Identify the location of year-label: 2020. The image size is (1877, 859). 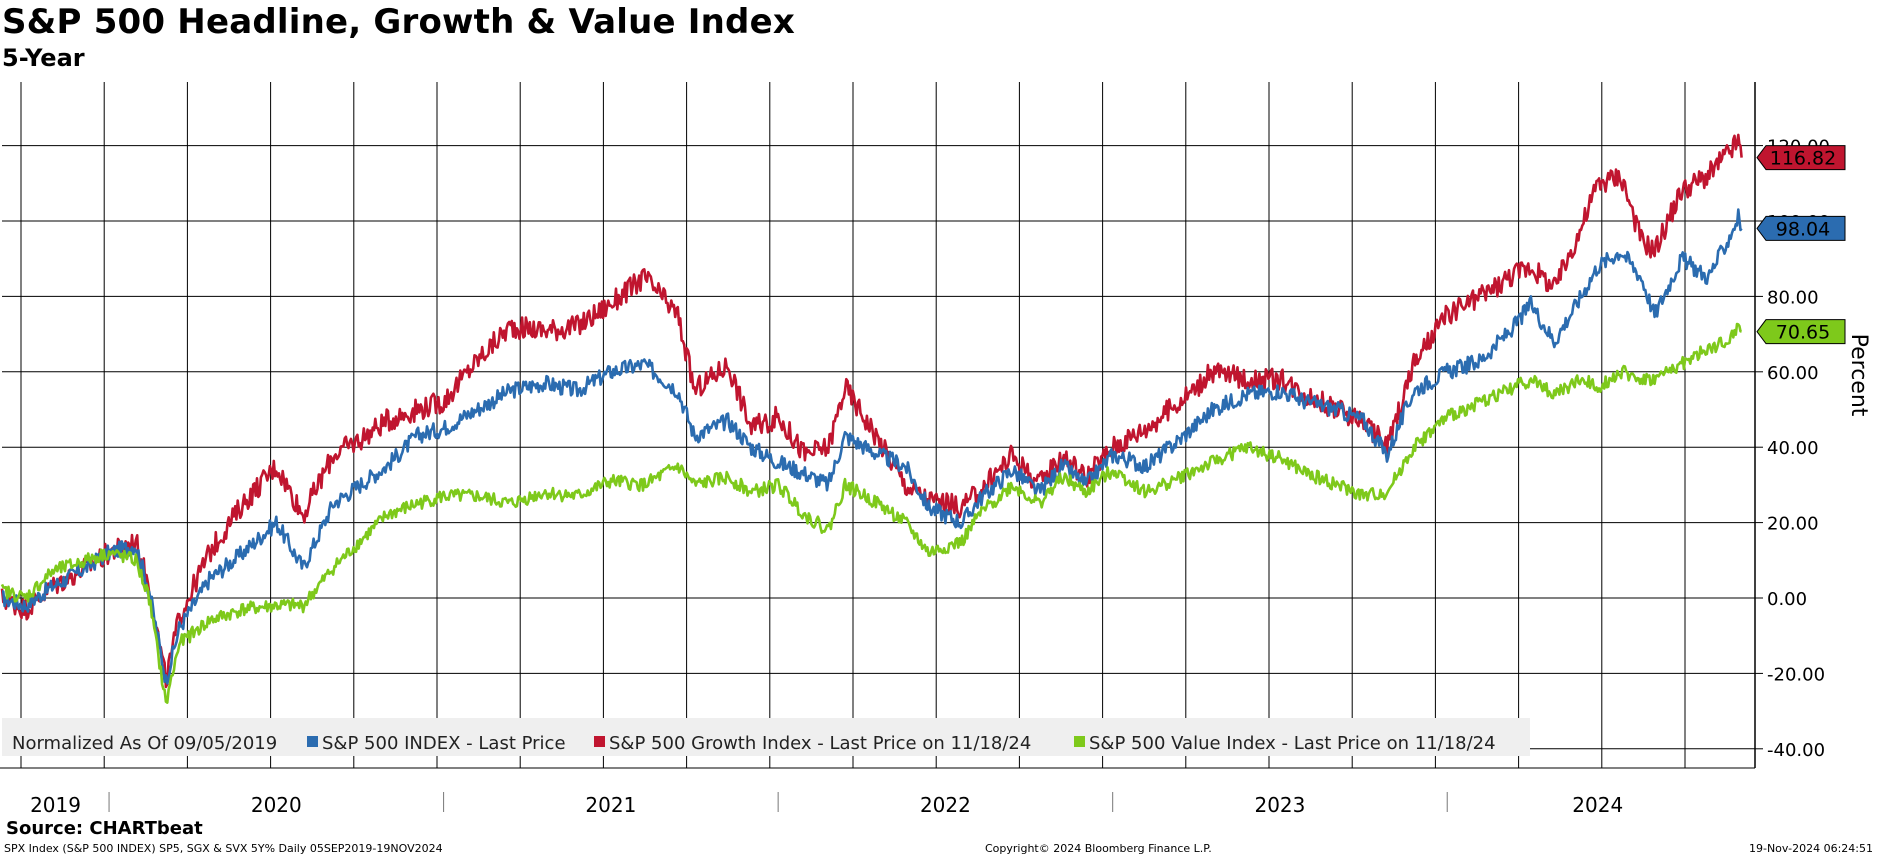
(276, 805).